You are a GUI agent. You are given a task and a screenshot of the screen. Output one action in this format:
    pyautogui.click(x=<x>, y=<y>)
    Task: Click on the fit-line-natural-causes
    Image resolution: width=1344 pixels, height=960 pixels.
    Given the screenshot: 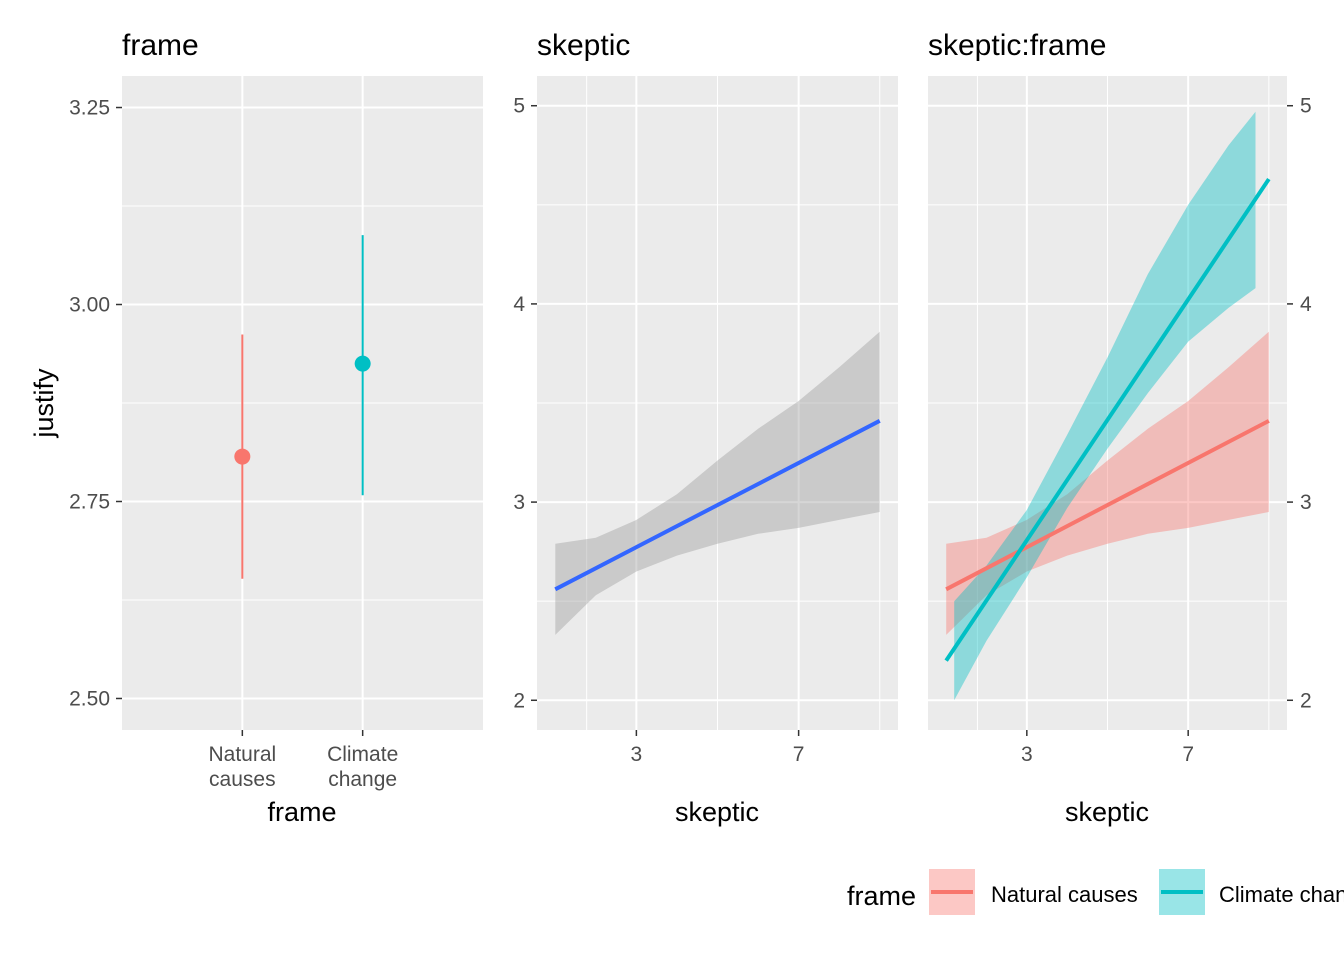 What is the action you would take?
    pyautogui.click(x=1107, y=505)
    